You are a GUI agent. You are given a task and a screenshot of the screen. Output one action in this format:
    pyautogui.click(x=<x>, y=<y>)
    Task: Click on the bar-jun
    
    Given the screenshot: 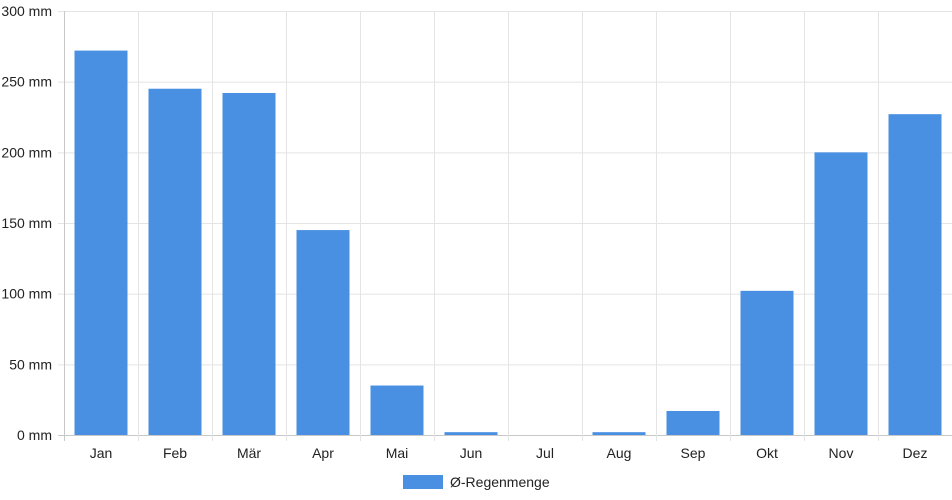 What is the action you would take?
    pyautogui.click(x=471, y=433)
    